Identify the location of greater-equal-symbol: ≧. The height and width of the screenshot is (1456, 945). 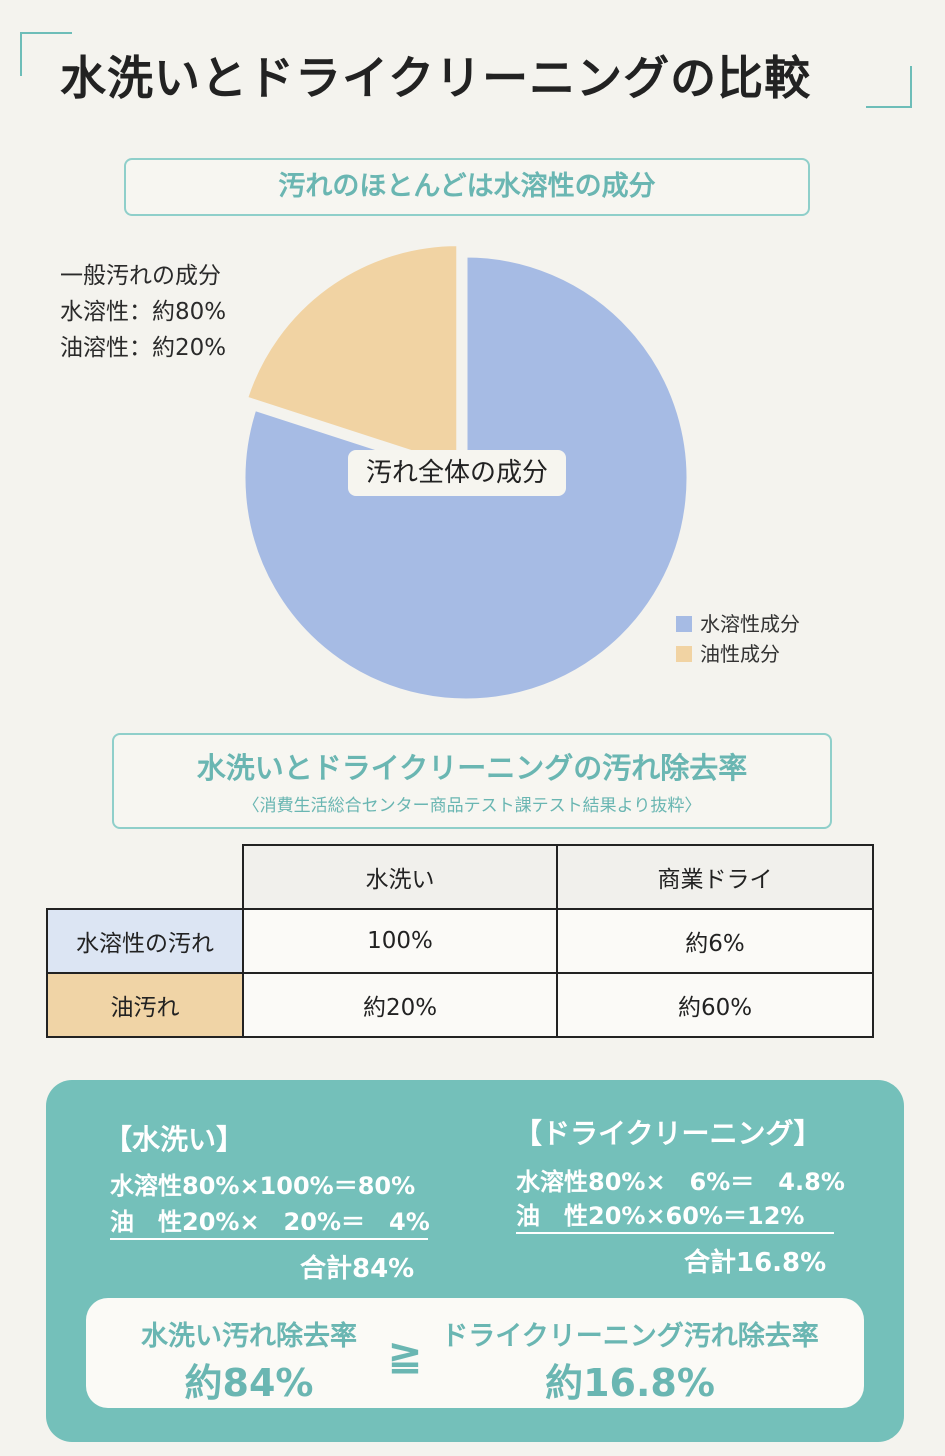
(405, 1354).